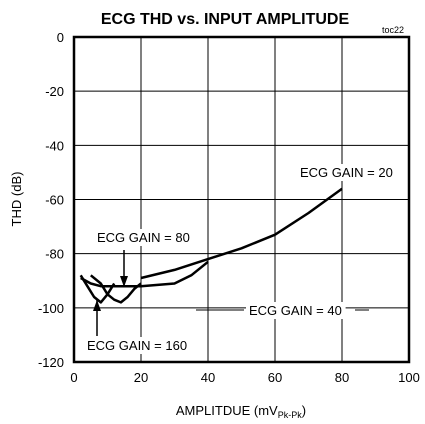 Image resolution: width=425 pixels, height=424 pixels. I want to click on chart-title: ECG THD vs. INPUT AMPLITUDE, so click(225, 19).